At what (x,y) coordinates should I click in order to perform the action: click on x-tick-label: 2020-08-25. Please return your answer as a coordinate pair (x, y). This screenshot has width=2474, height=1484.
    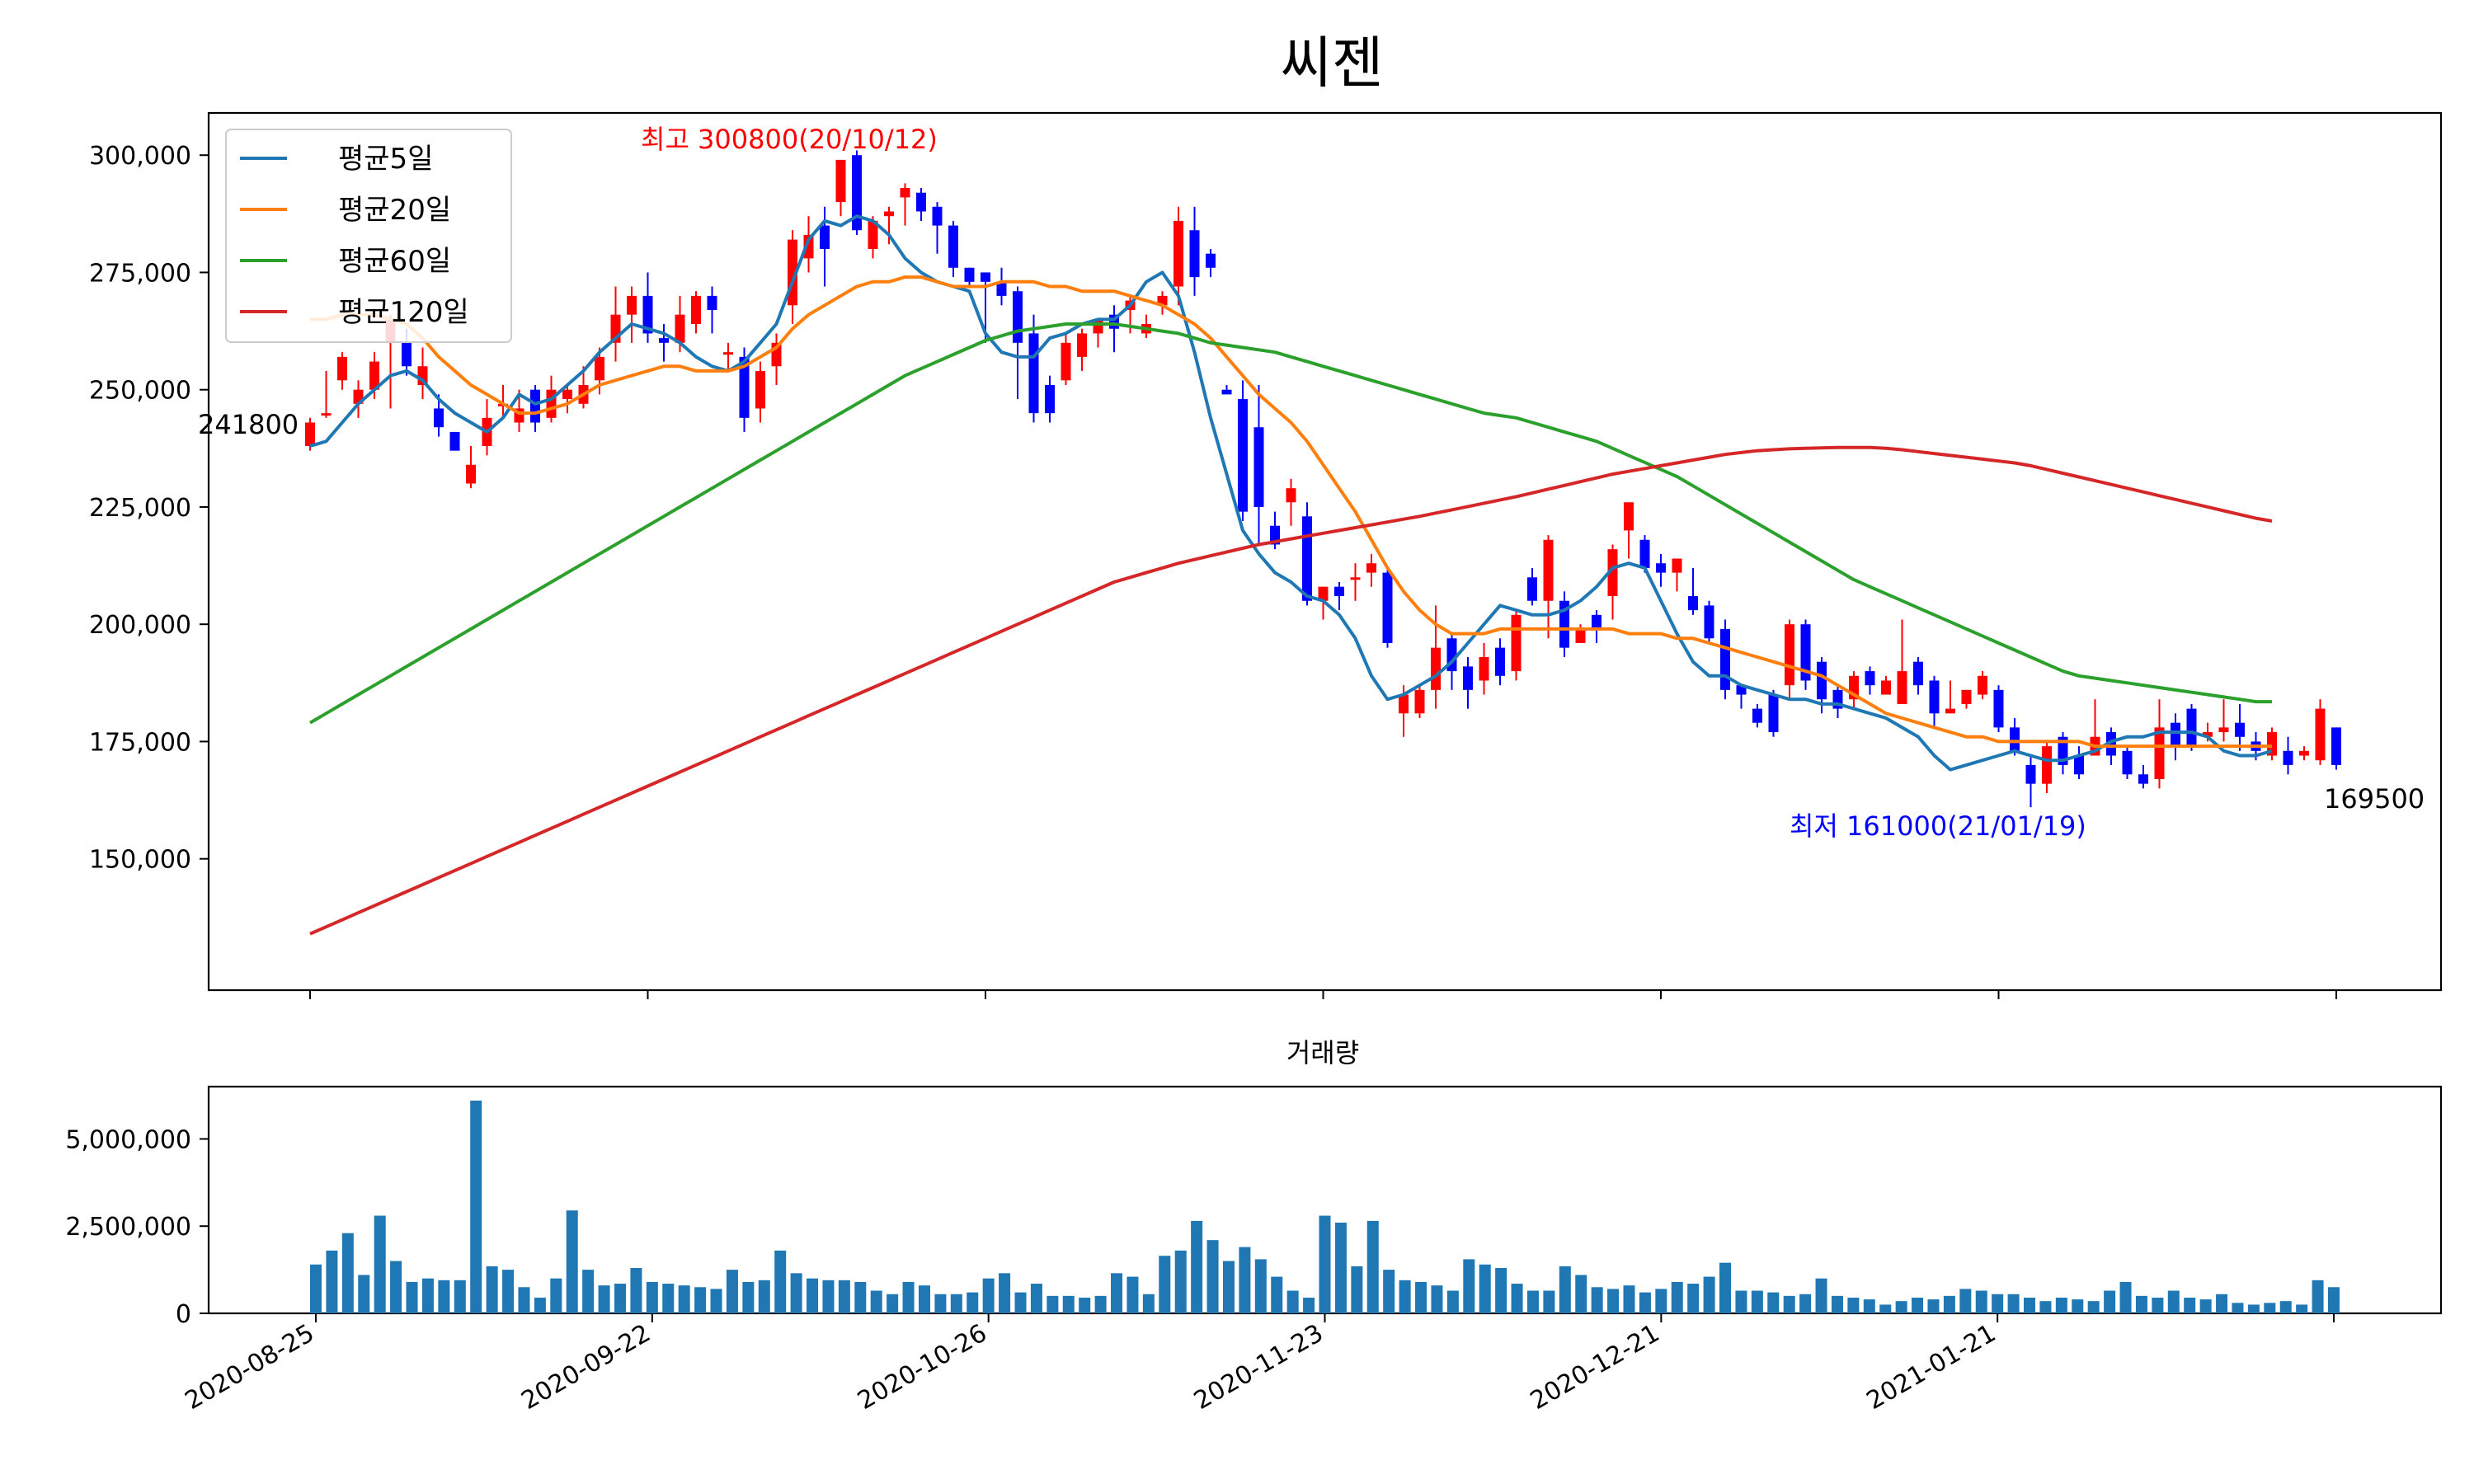
    Looking at the image, I should click on (250, 1367).